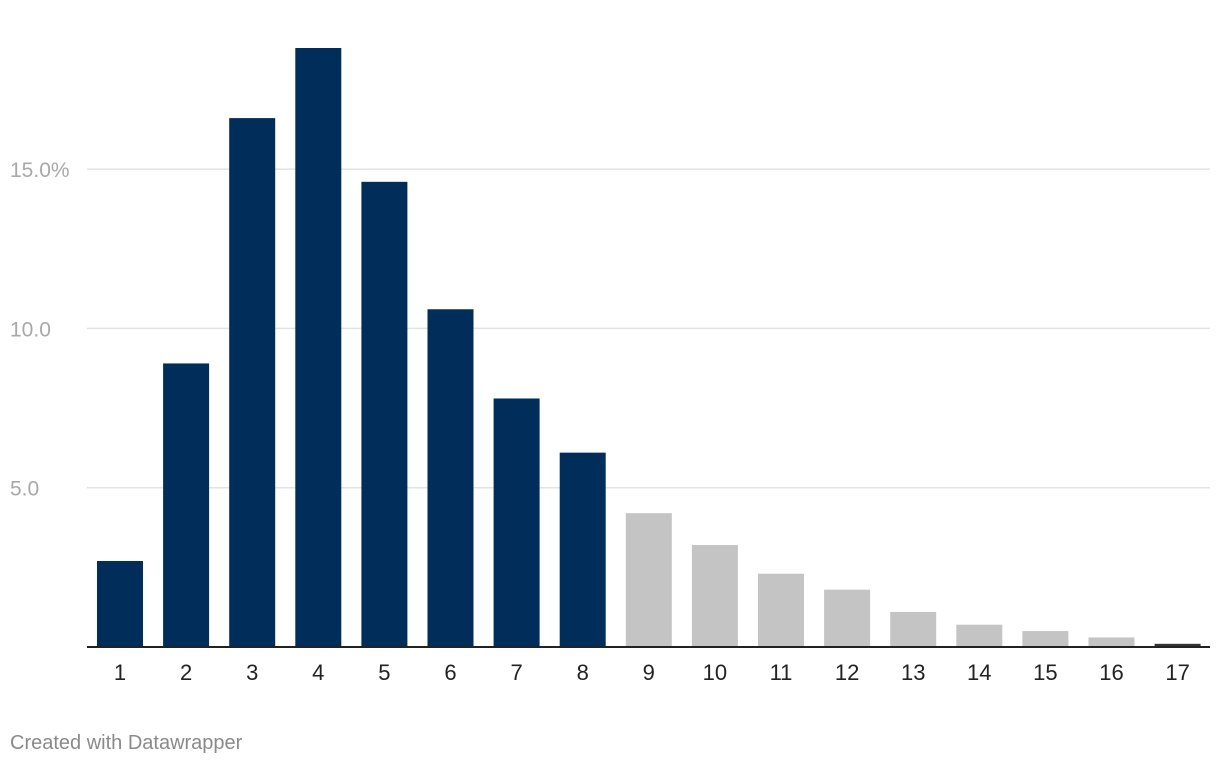 This screenshot has width=1220, height=773. I want to click on x-tick-label: 12, so click(847, 672).